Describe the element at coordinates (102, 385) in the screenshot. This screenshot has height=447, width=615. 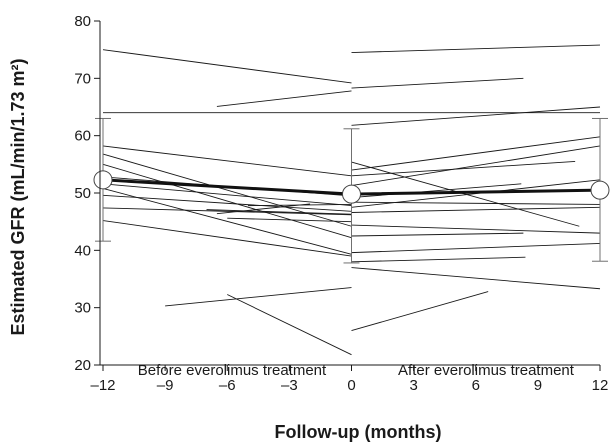
I see `x-tick-label: –12` at that location.